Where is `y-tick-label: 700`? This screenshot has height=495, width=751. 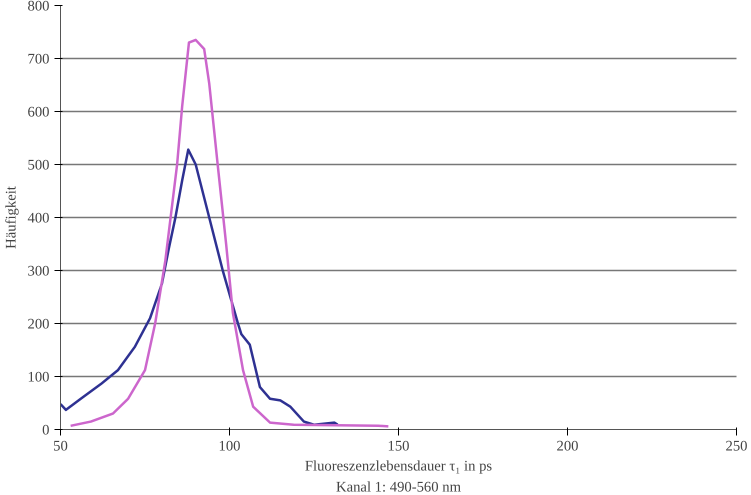
y-tick-label: 700 is located at coordinates (39, 60).